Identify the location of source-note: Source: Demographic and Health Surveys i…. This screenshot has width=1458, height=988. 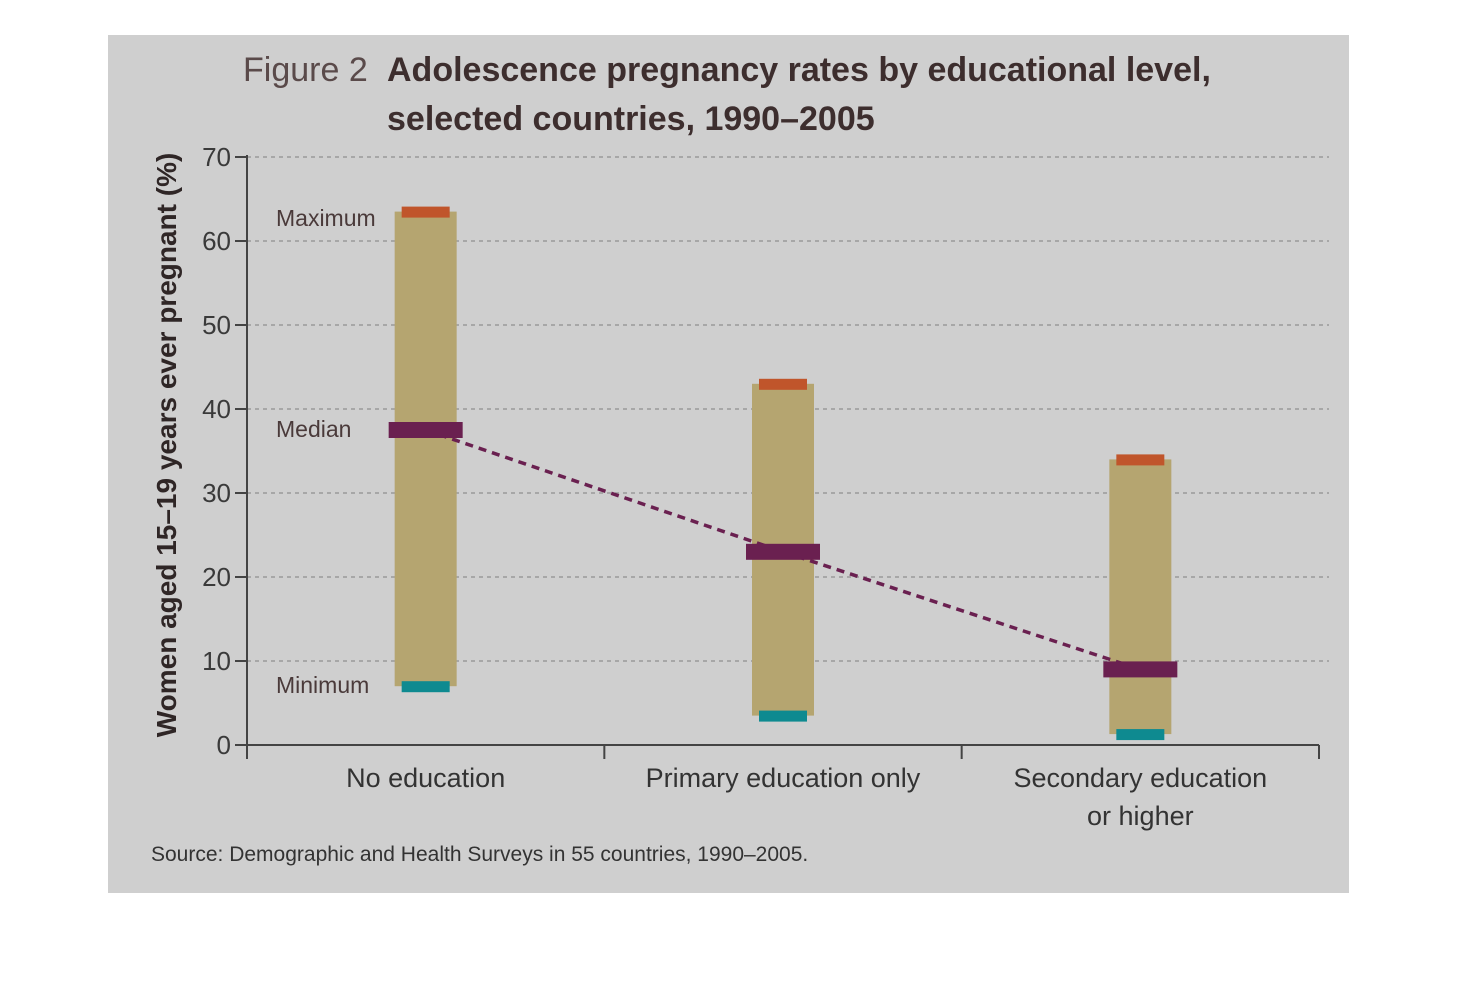
(479, 854).